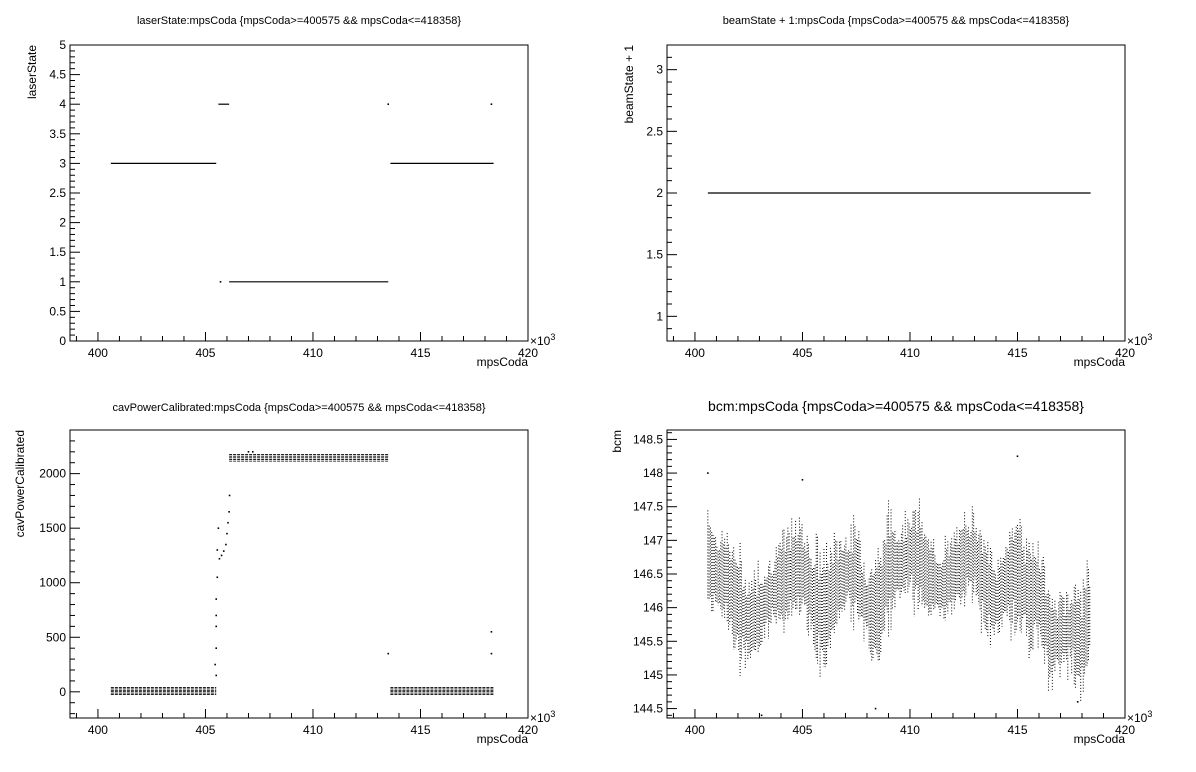 Image resolution: width=1196 pixels, height=772 pixels. What do you see at coordinates (62, 104) in the screenshot?
I see `y-tick-label: 4` at bounding box center [62, 104].